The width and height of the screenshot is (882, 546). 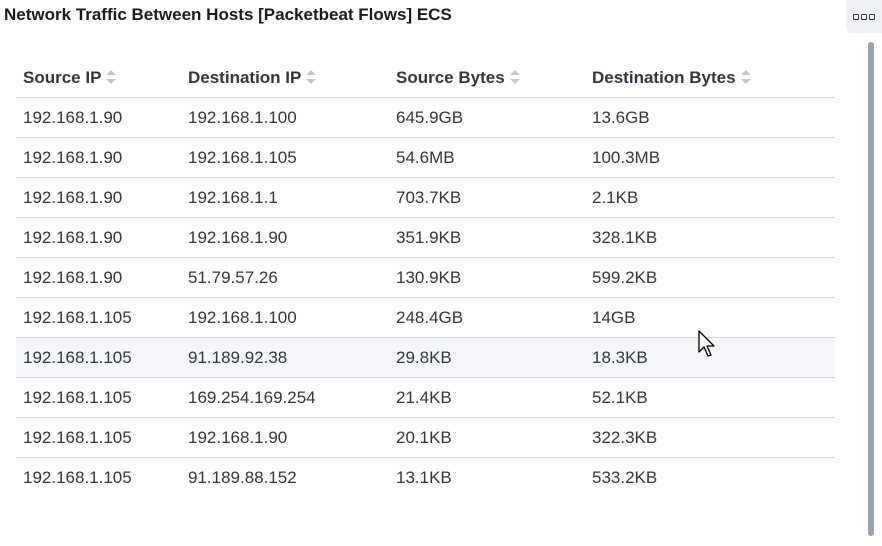 I want to click on column-header-label: Destination IP, so click(x=245, y=77).